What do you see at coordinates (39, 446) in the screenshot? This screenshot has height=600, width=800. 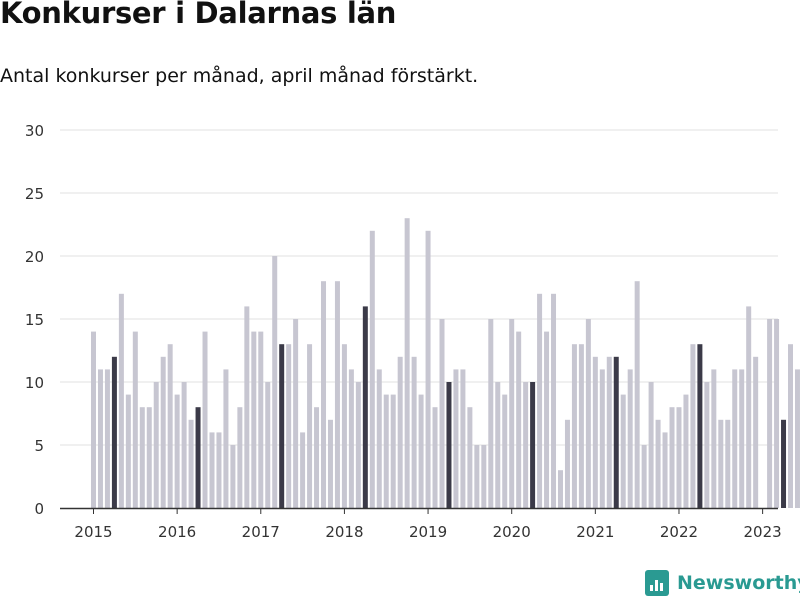 I see `y-tick-label: 5` at bounding box center [39, 446].